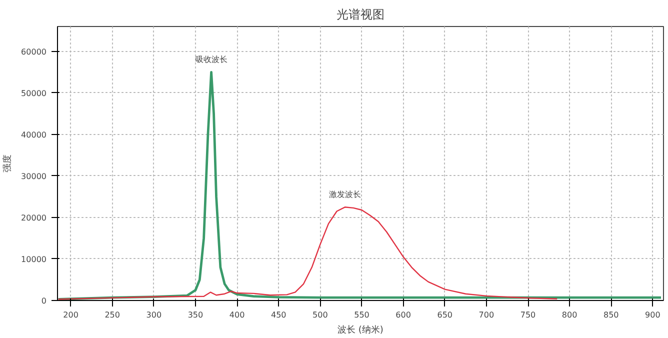  I want to click on x-tick-label: 750, so click(528, 315).